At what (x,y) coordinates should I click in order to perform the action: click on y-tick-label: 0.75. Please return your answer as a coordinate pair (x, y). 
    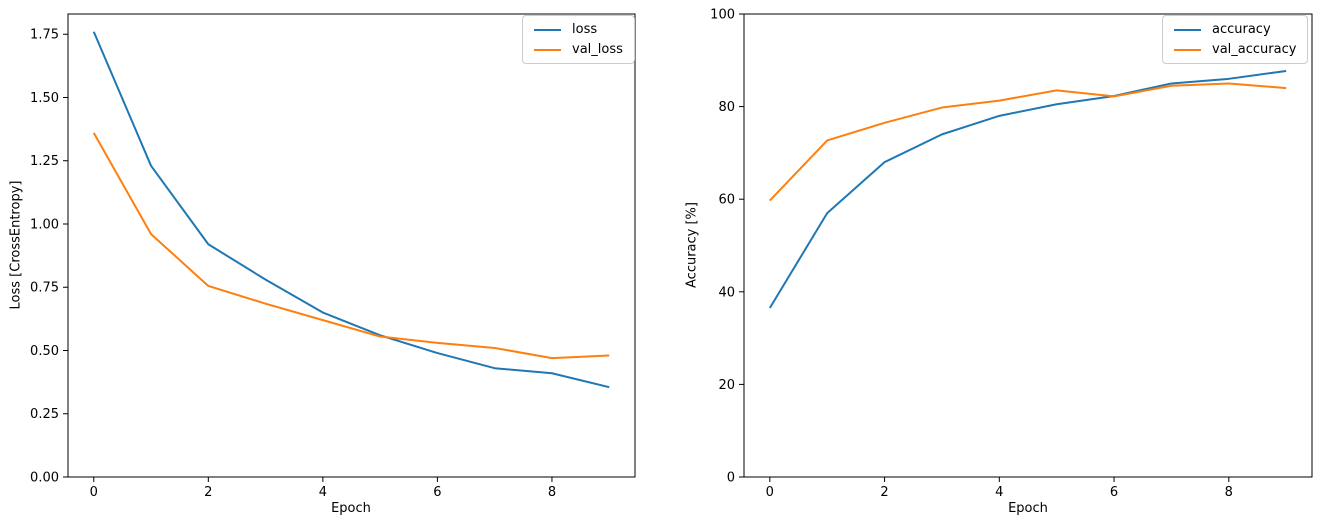
    Looking at the image, I should click on (44, 288).